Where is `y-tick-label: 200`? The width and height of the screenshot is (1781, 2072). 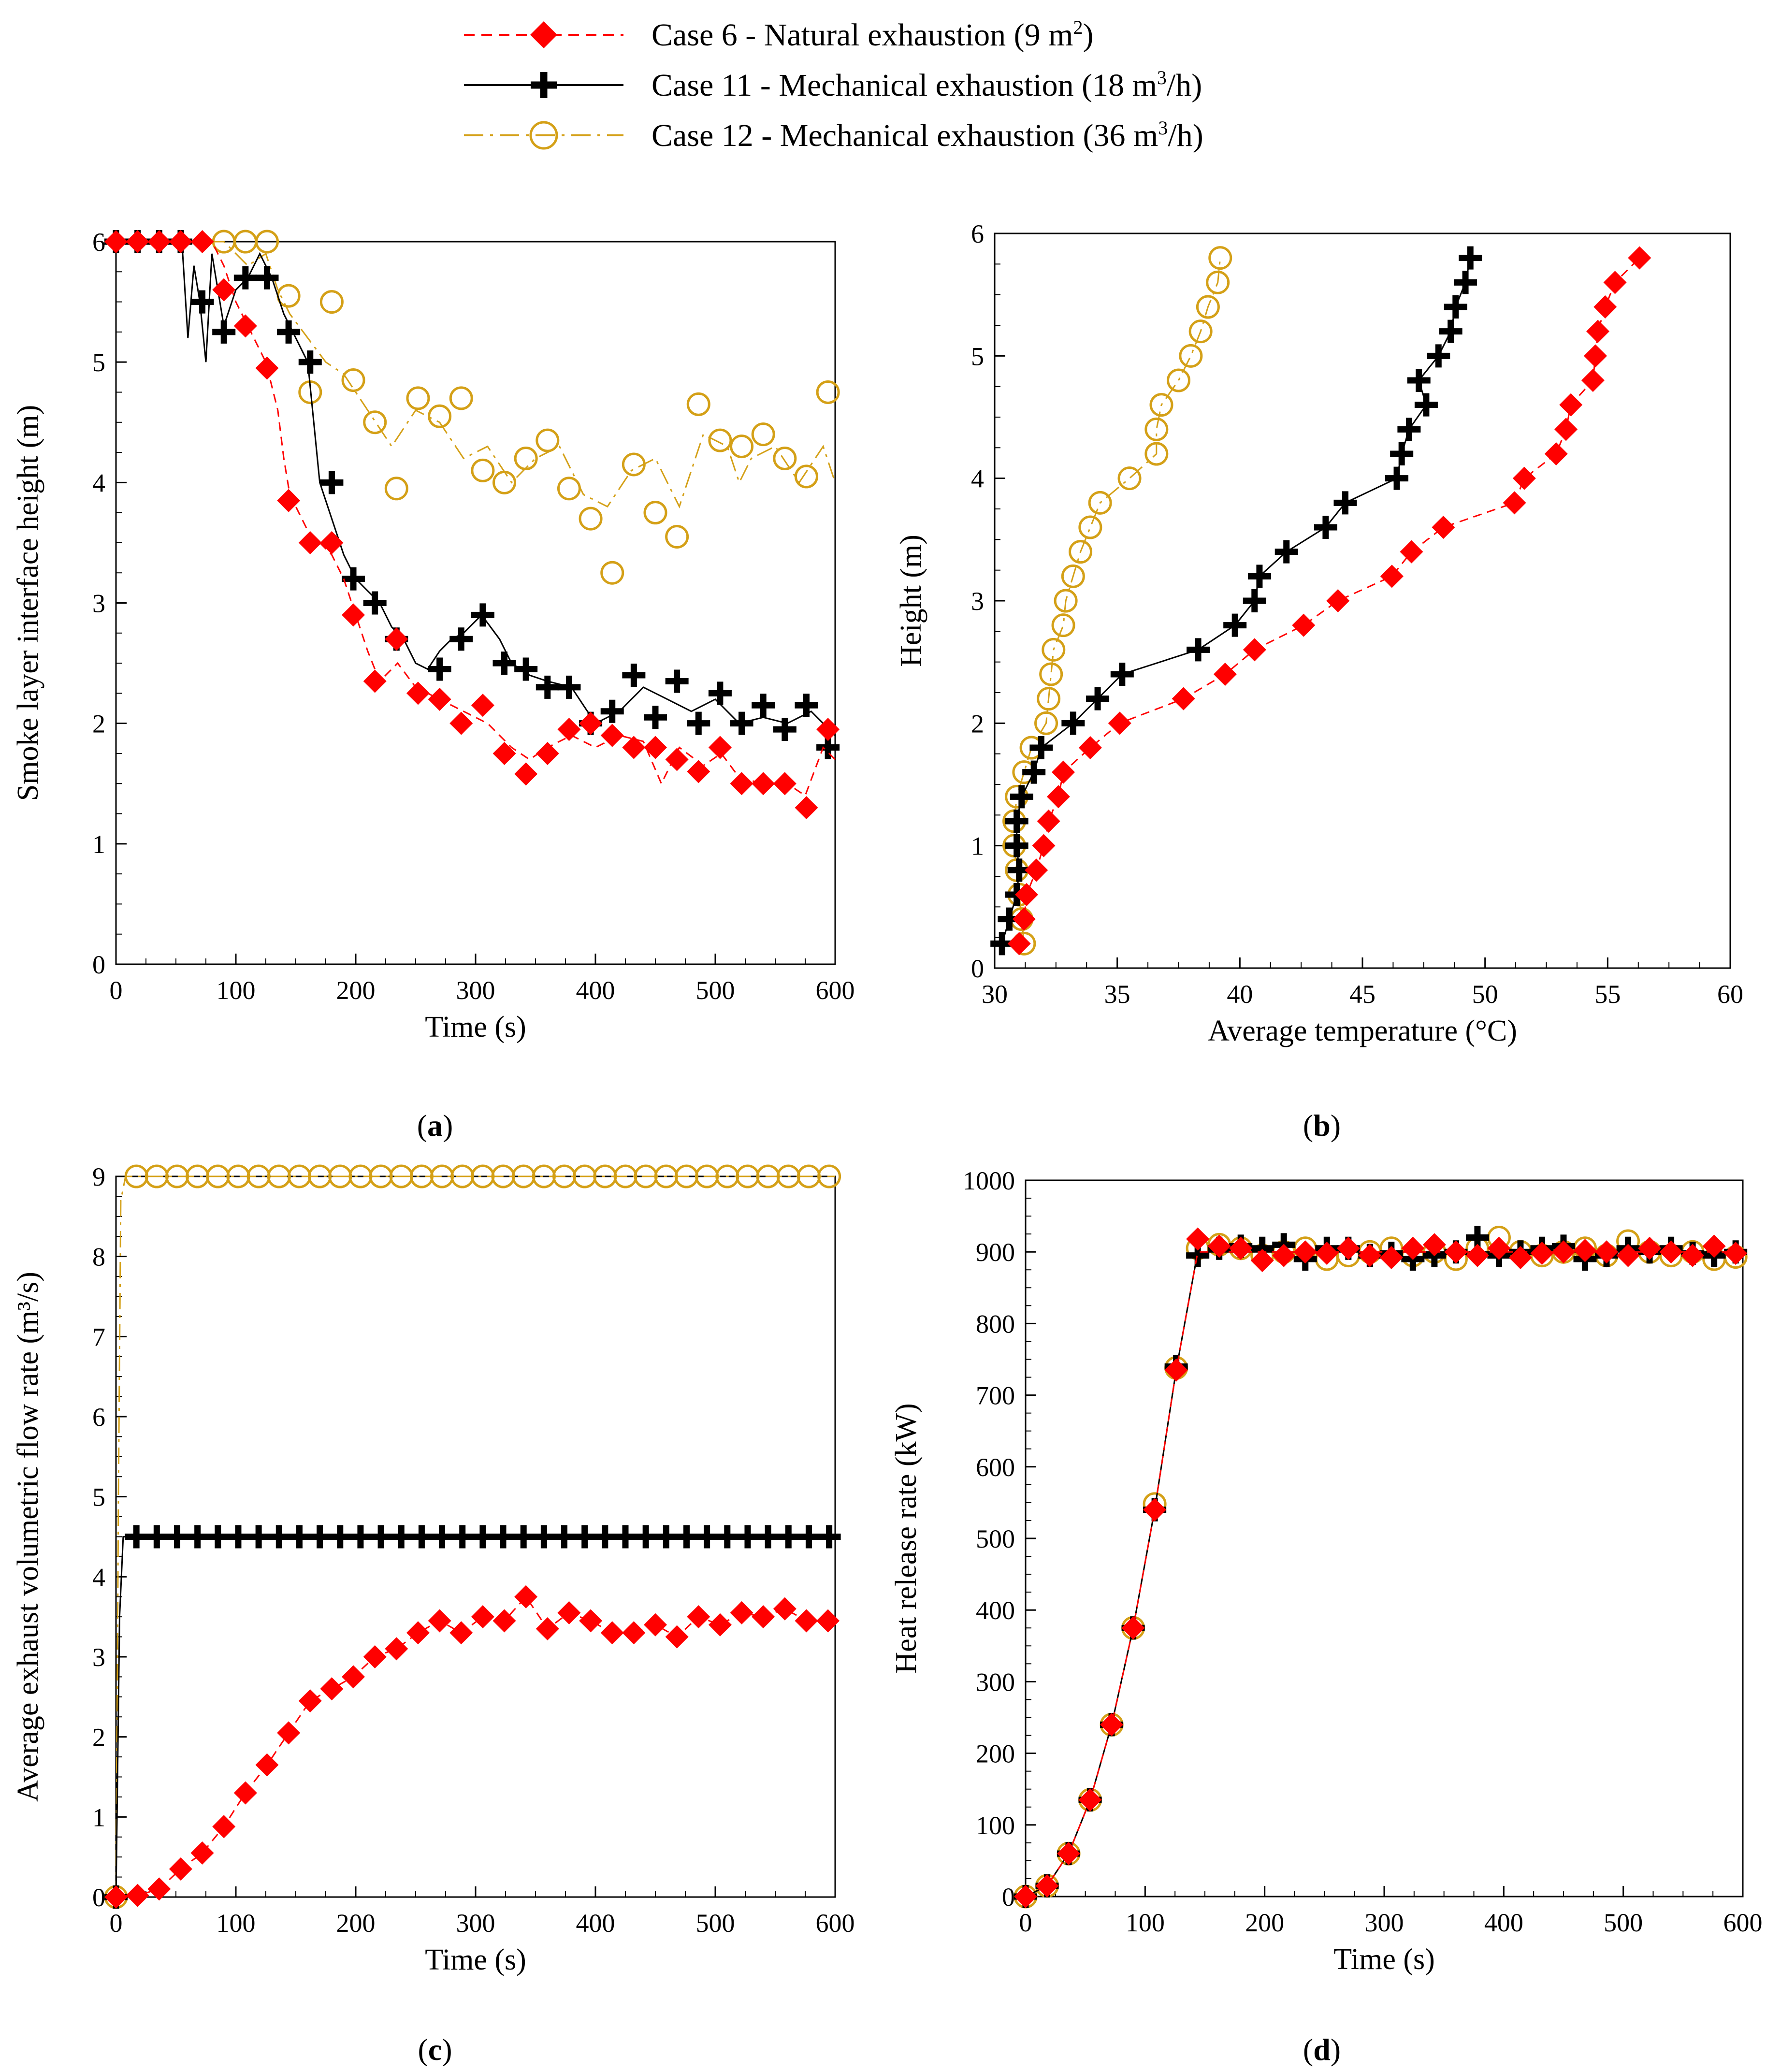 y-tick-label: 200 is located at coordinates (996, 1753).